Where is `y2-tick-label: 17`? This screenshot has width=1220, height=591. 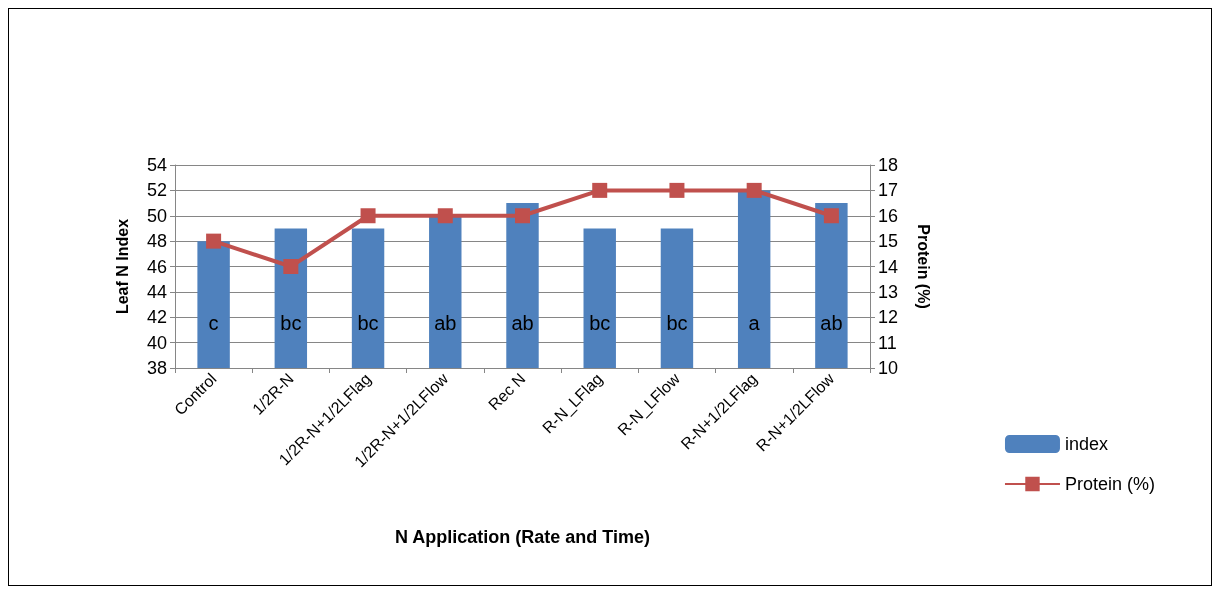 y2-tick-label: 17 is located at coordinates (888, 190).